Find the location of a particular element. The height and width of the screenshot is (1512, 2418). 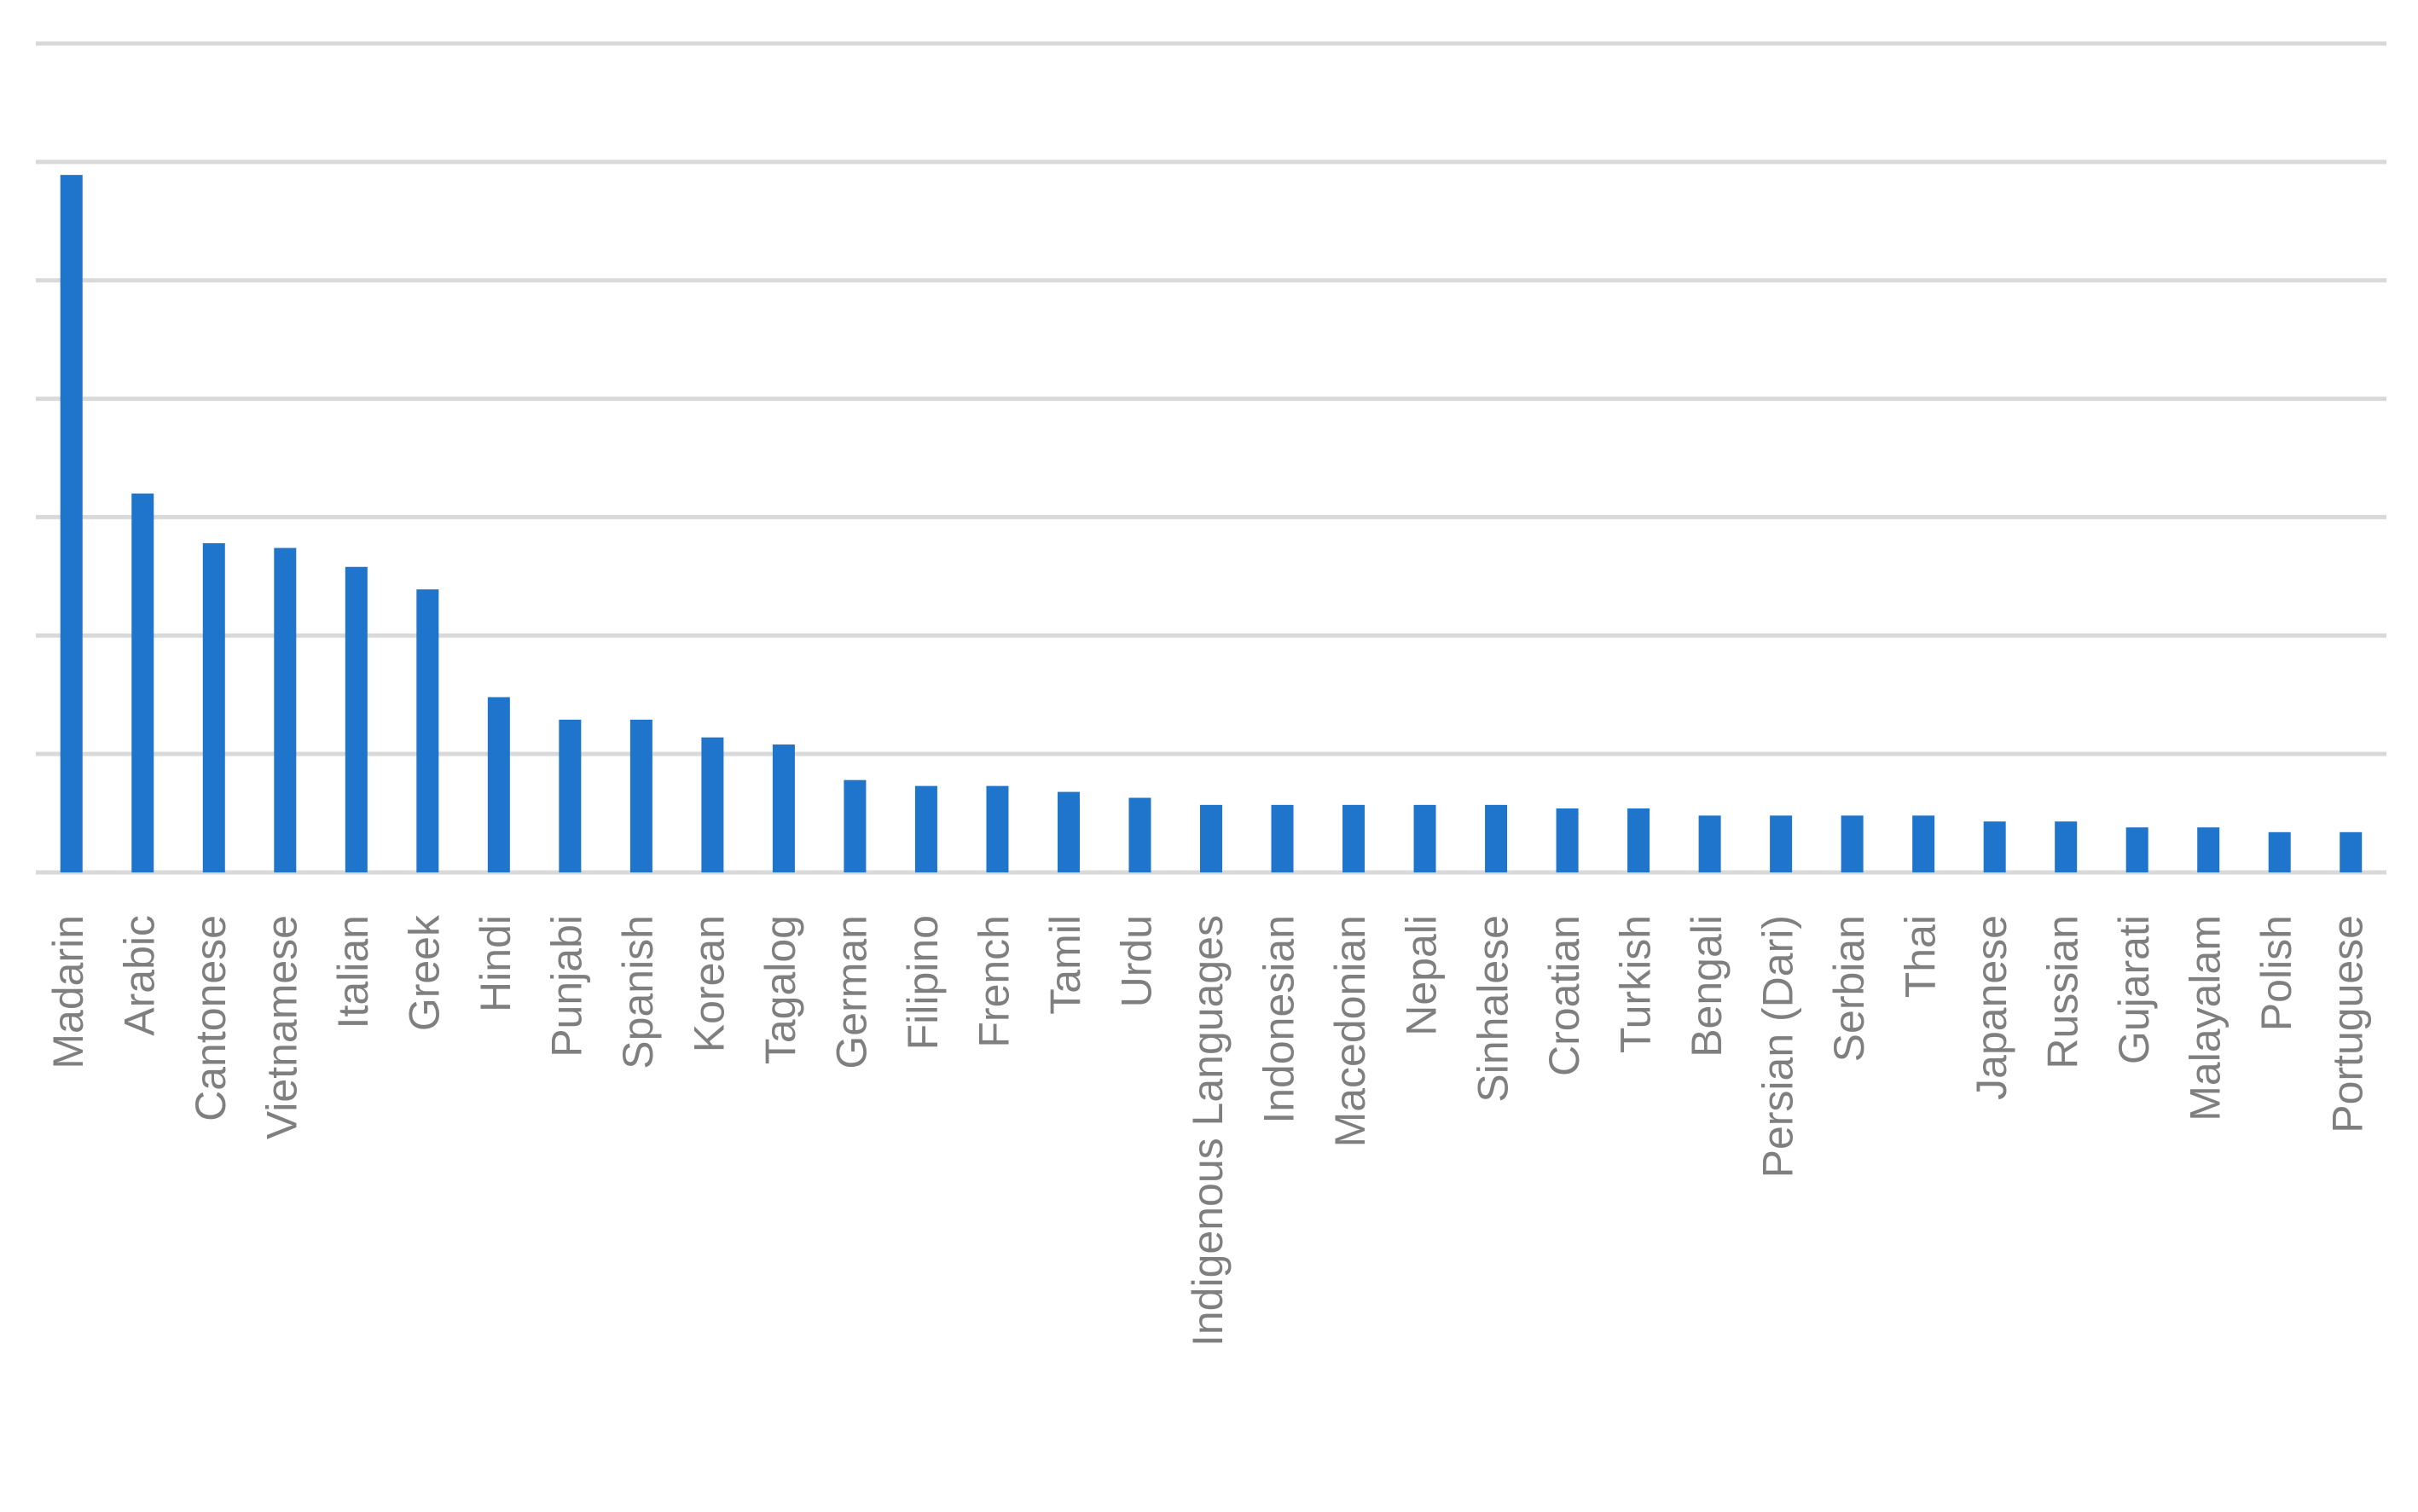

x-tick-label: Arabic is located at coordinates (139, 975).